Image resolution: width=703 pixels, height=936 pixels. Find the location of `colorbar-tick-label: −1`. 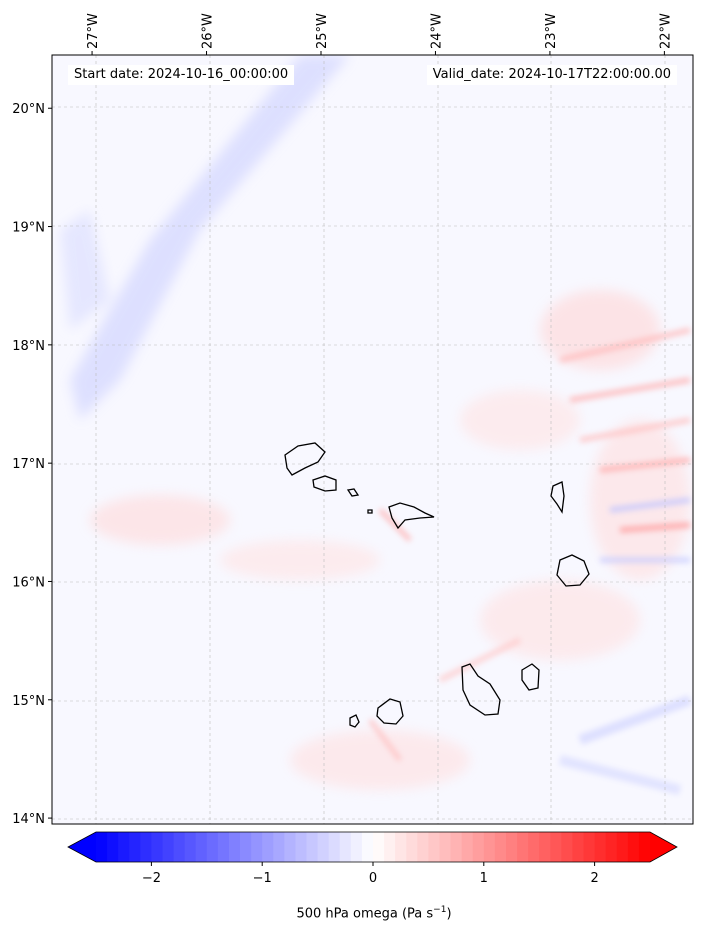

colorbar-tick-label: −1 is located at coordinates (262, 878).